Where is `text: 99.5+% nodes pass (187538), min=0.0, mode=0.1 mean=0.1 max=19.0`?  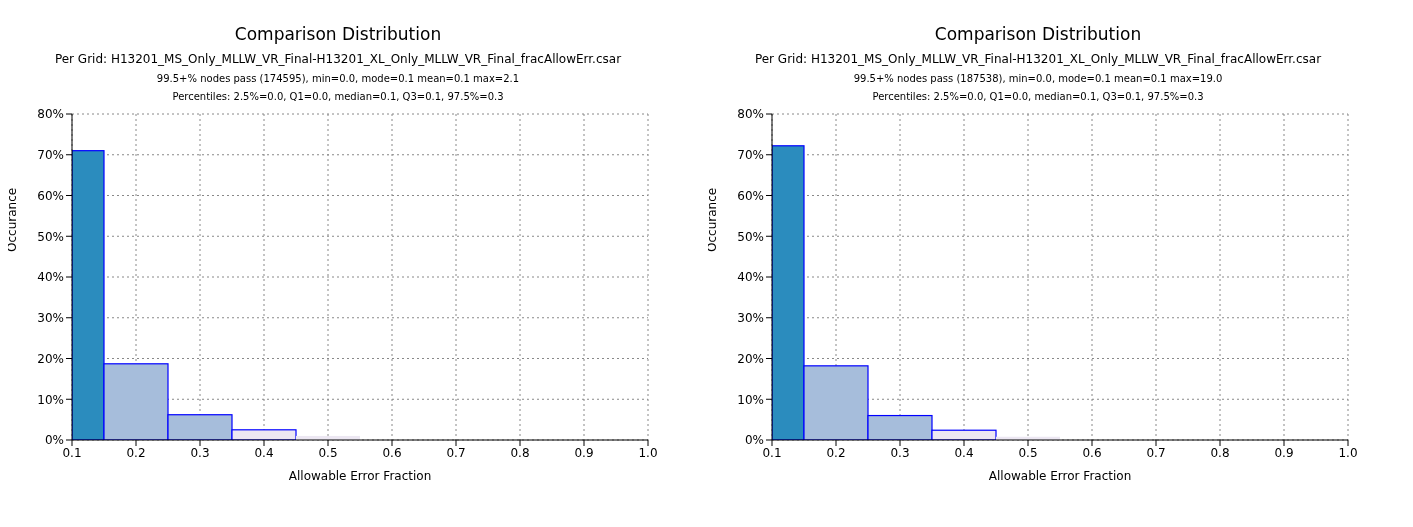 text: 99.5+% nodes pass (187538), min=0.0, mode=0.1 mean=0.1 max=19.0 is located at coordinates (1038, 78).